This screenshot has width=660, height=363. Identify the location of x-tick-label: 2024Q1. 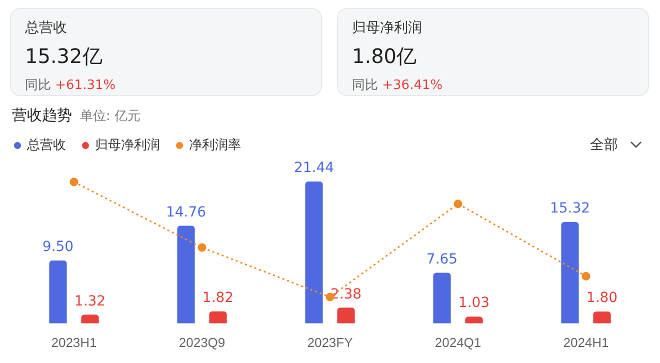
(458, 342).